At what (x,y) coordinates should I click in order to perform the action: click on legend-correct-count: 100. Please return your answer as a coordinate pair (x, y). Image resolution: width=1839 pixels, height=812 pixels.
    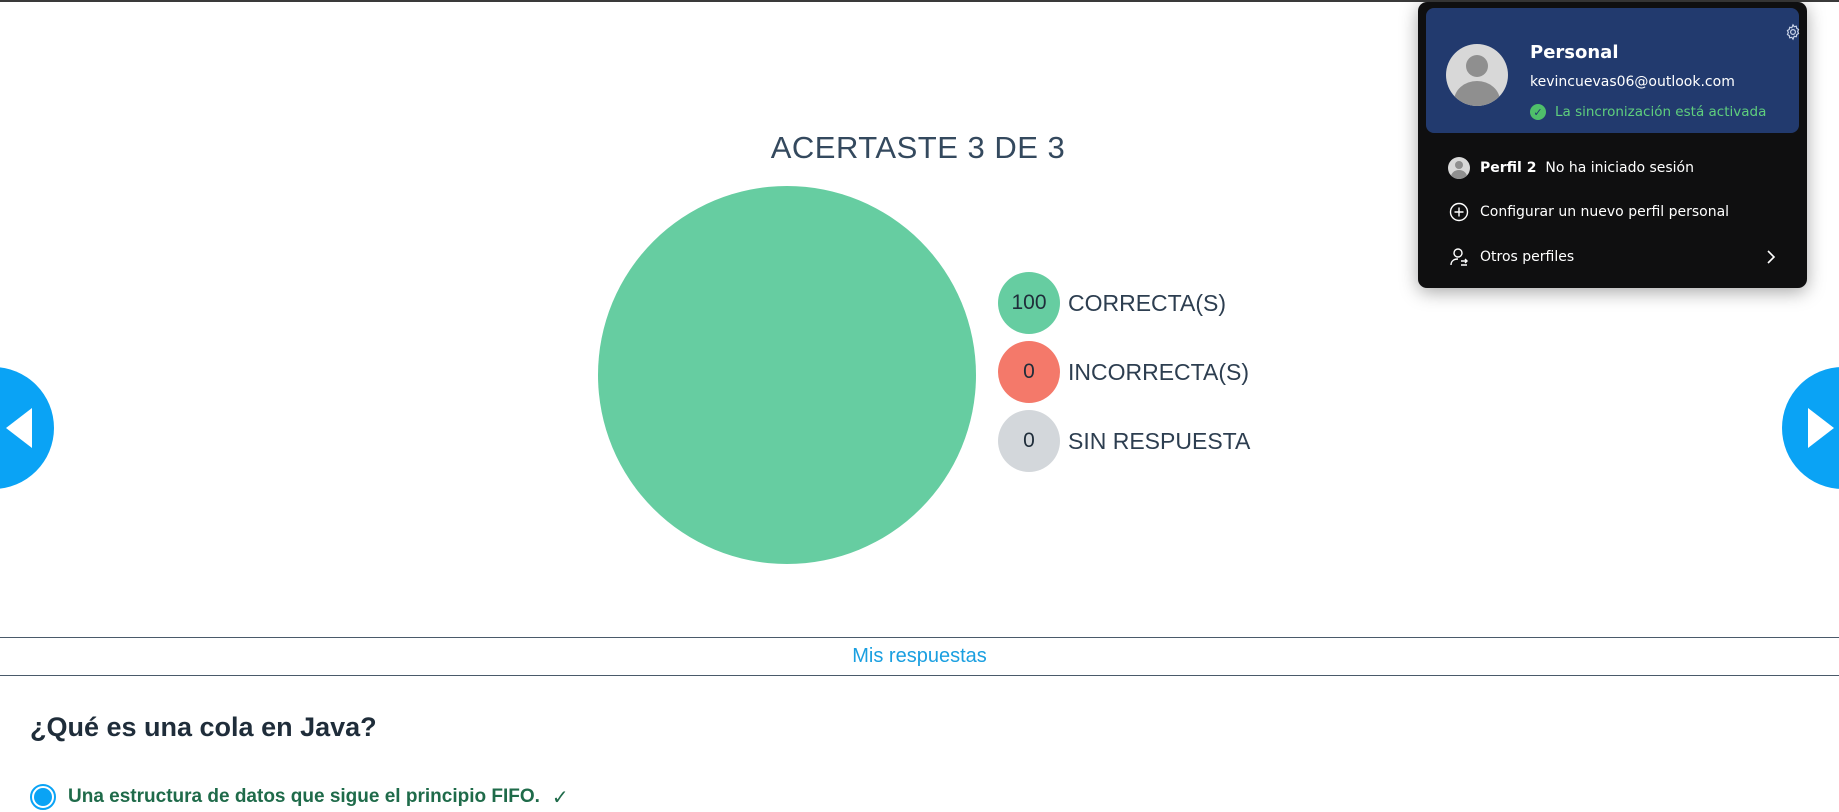
    Looking at the image, I should click on (1029, 303).